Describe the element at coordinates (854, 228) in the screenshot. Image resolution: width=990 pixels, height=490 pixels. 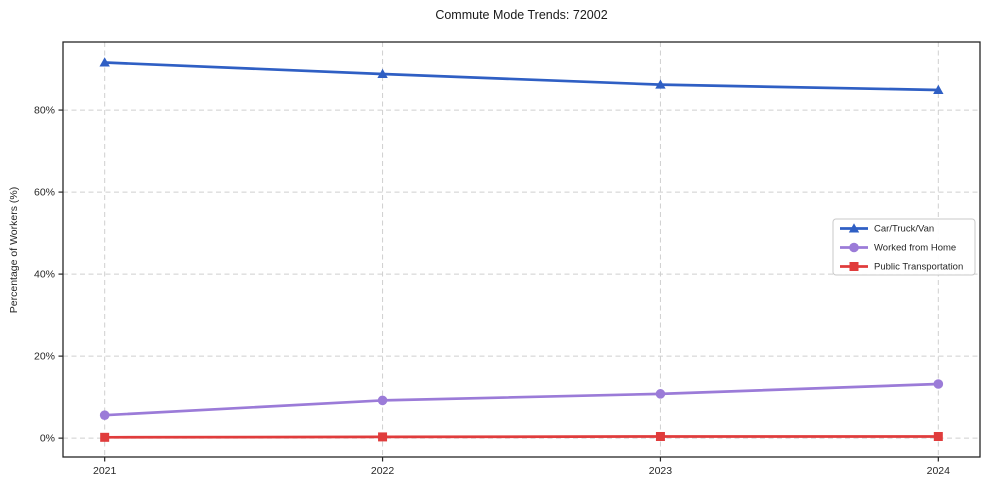
I see `legend-marker-triangle` at that location.